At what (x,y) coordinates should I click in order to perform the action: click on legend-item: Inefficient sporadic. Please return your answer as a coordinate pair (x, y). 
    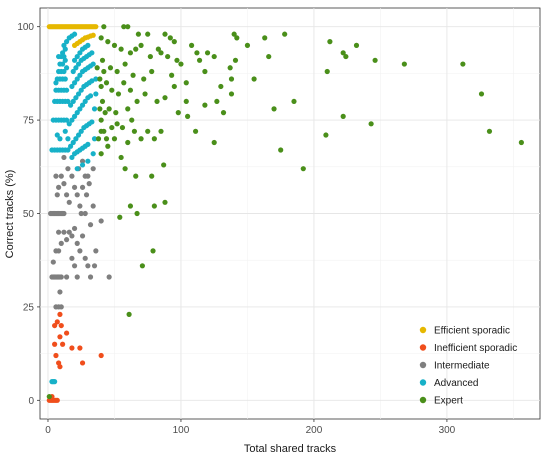
    Looking at the image, I should click on (468, 348).